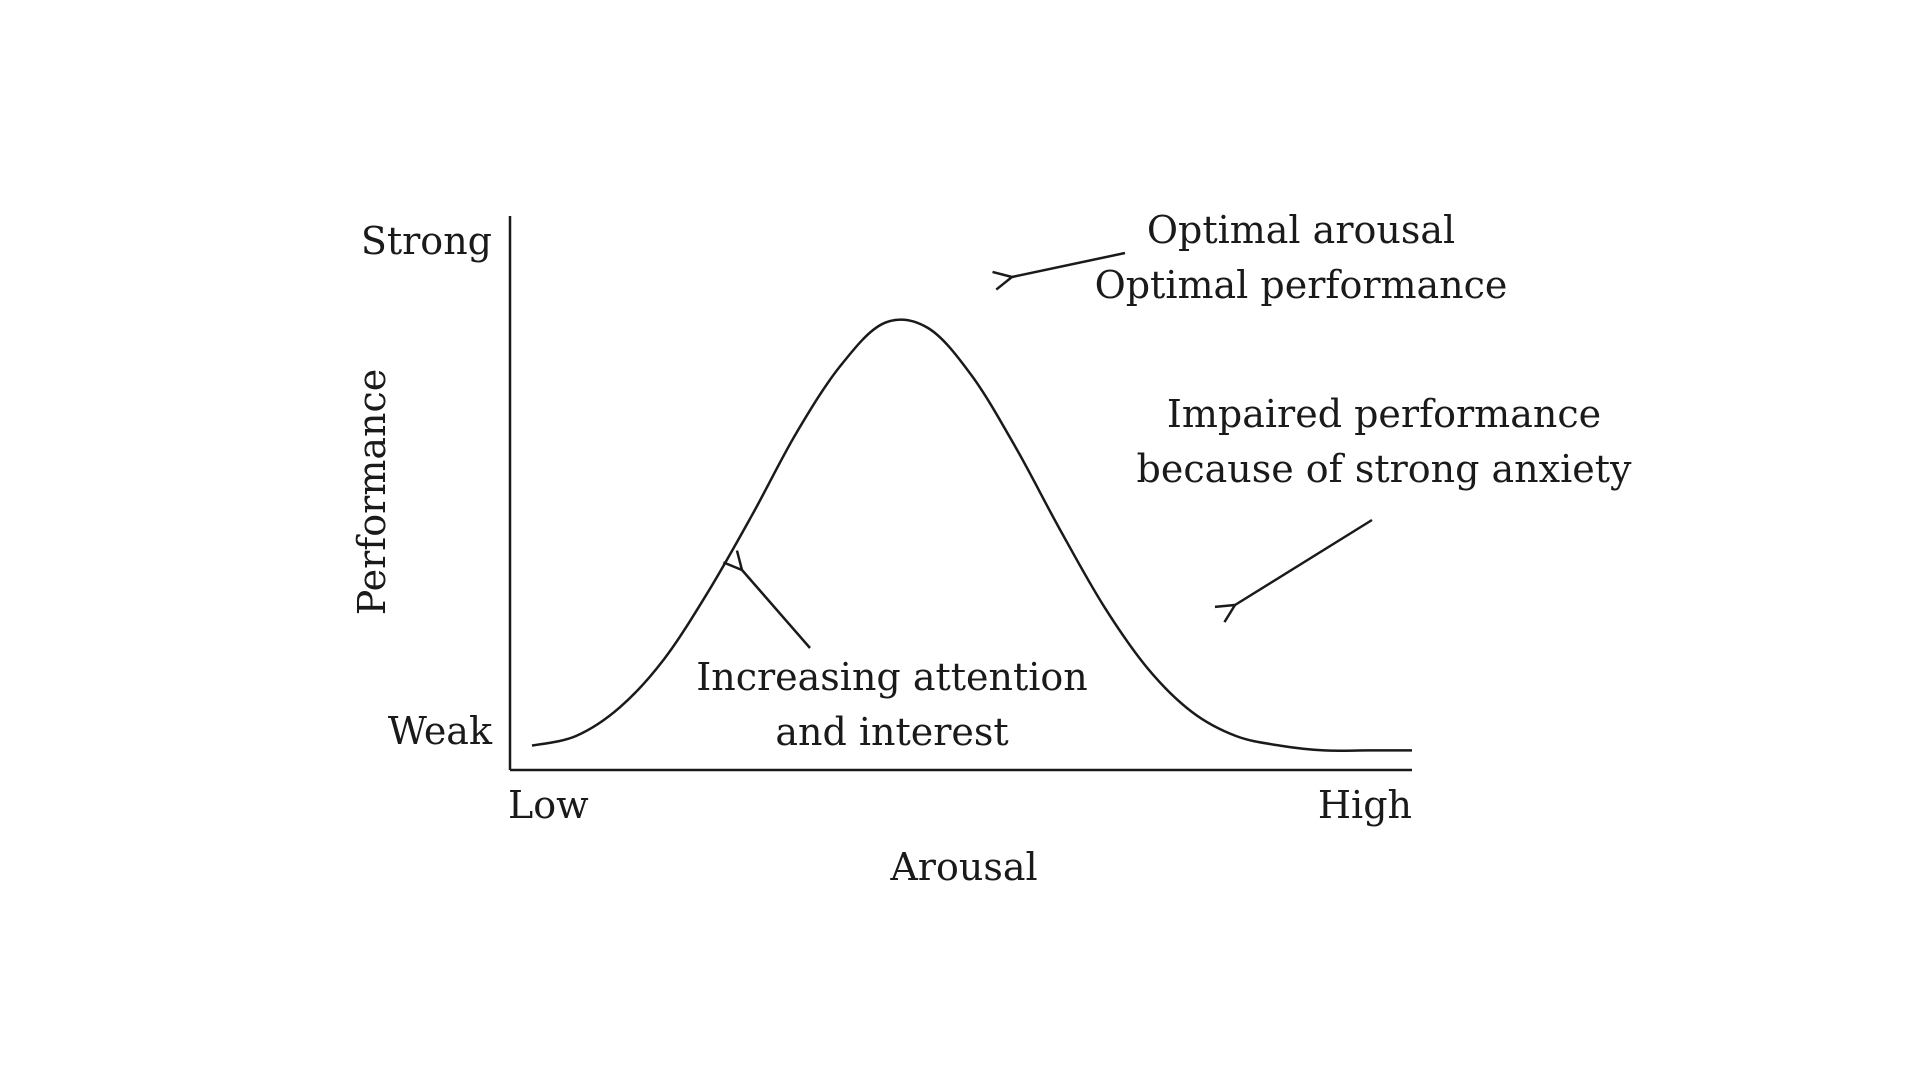 Image resolution: width=1920 pixels, height=1080 pixels. I want to click on x-tick-high: High, so click(1365, 805).